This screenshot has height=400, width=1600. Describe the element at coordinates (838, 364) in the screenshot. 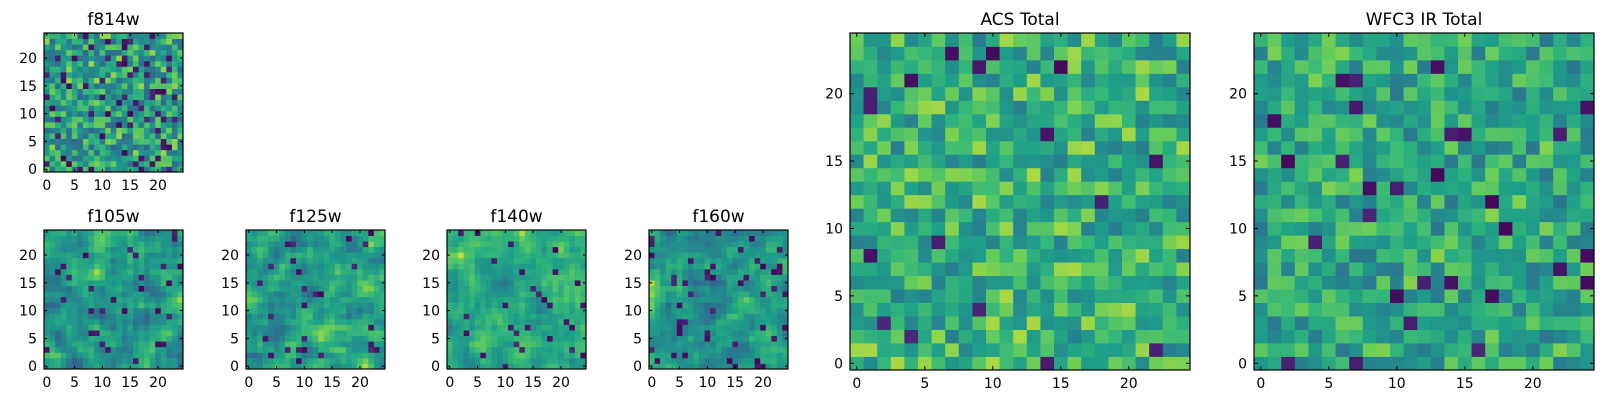

I see `y-tick-label: 0` at that location.